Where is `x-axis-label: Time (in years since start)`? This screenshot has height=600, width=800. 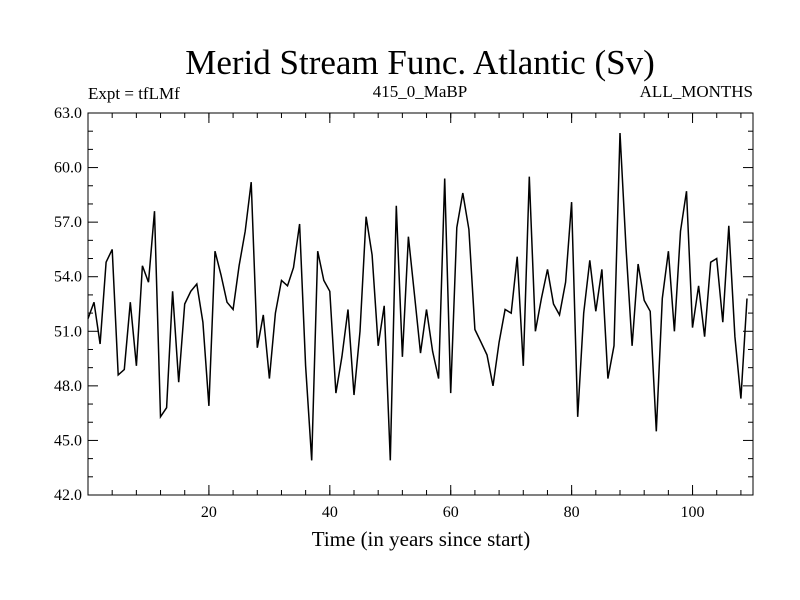 x-axis-label: Time (in years since start) is located at coordinates (421, 539).